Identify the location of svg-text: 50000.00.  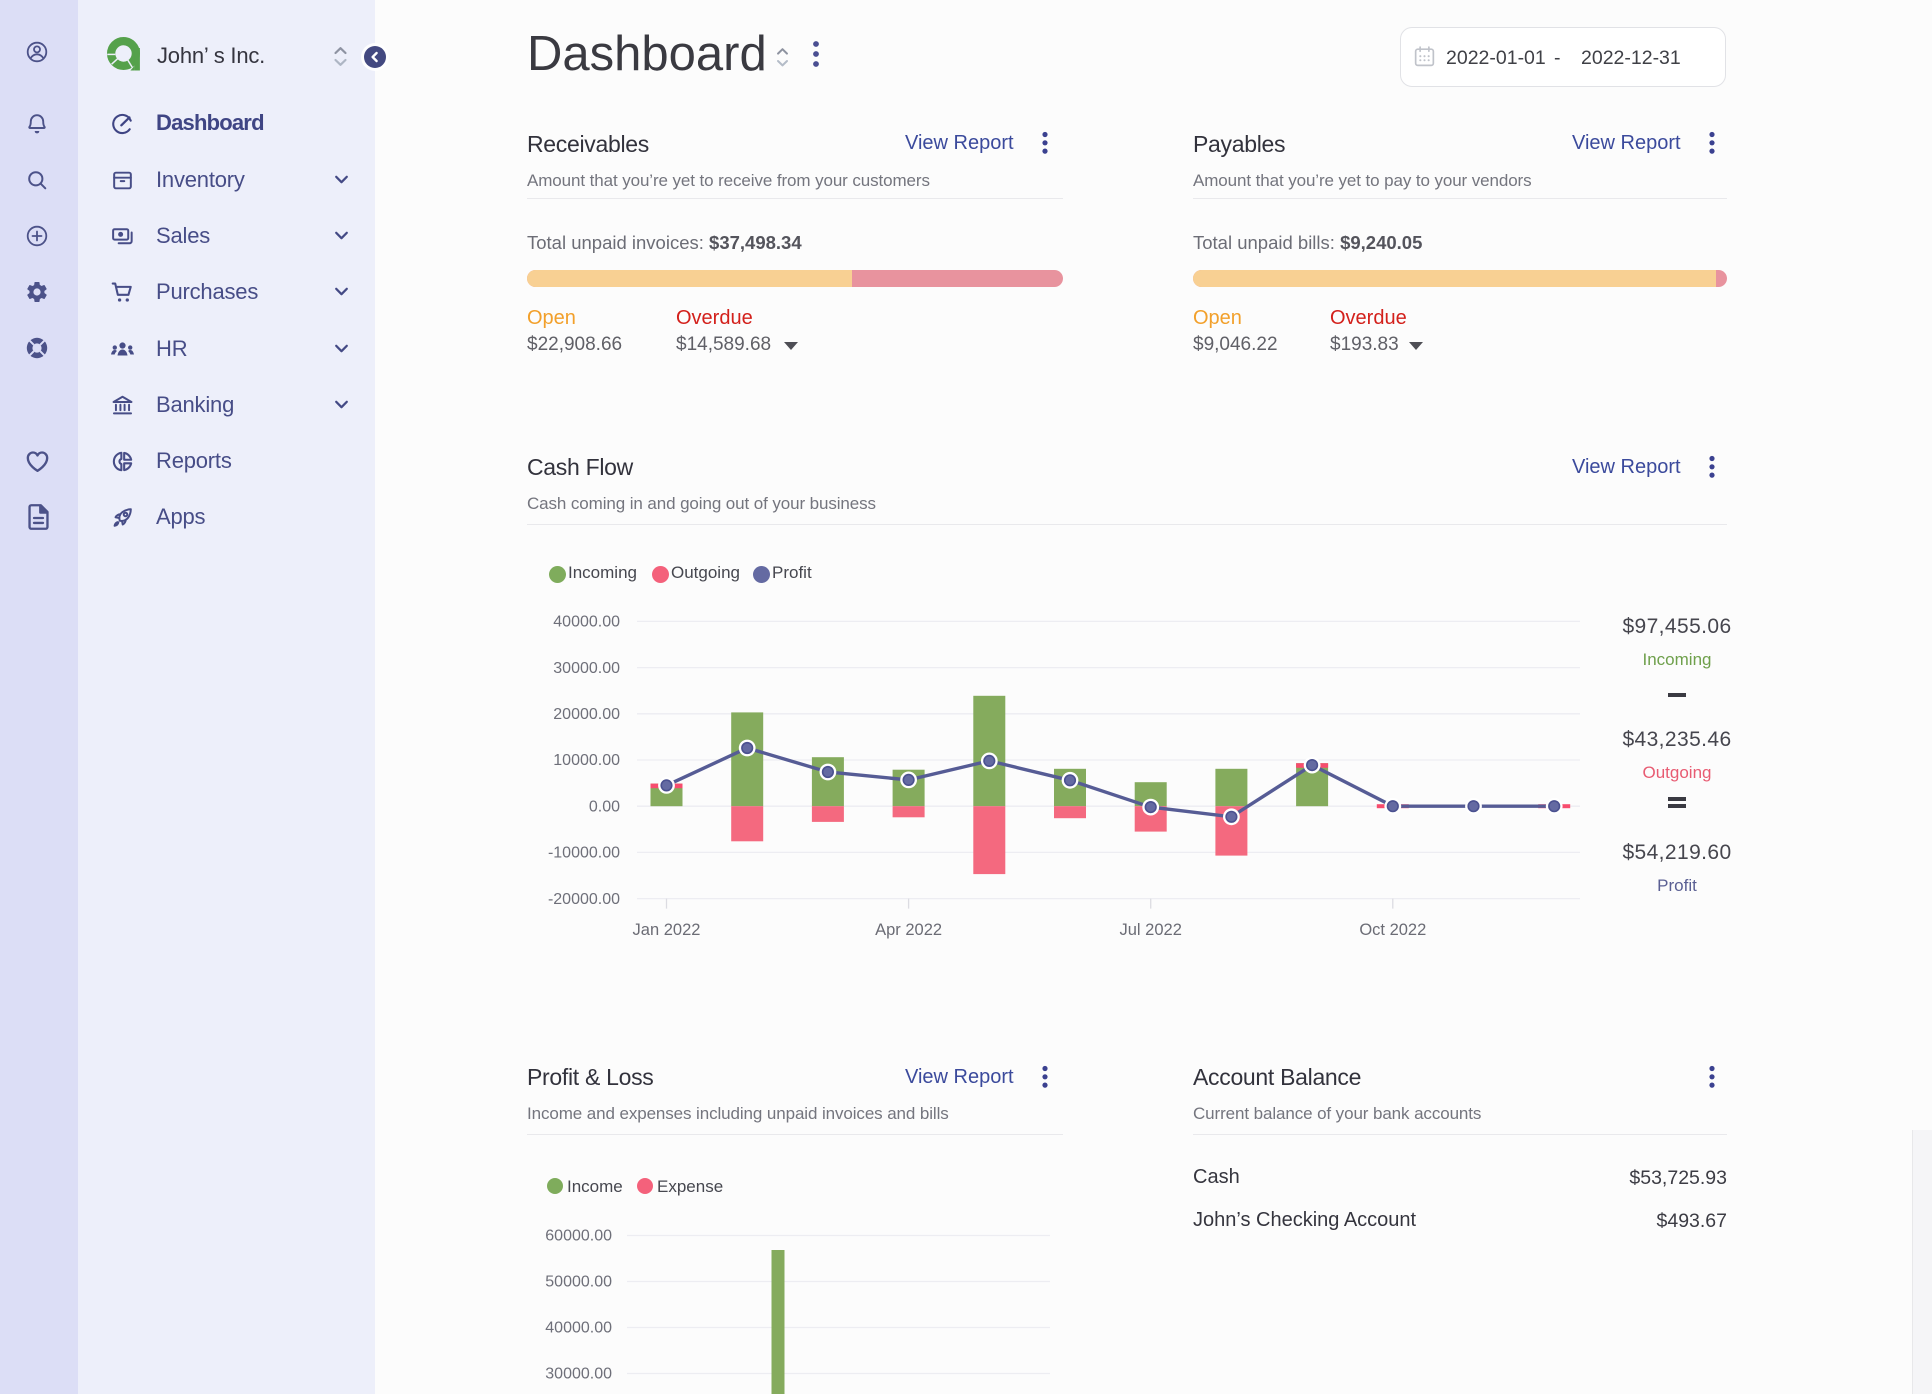
(578, 1282).